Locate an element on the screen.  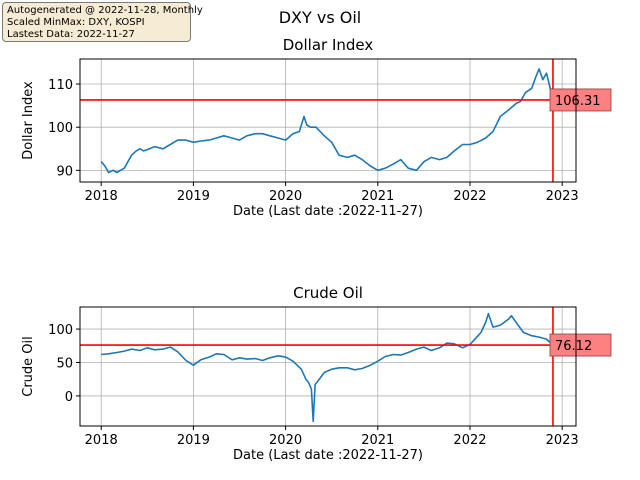
chart-2-last-value-label-box is located at coordinates (580, 345).